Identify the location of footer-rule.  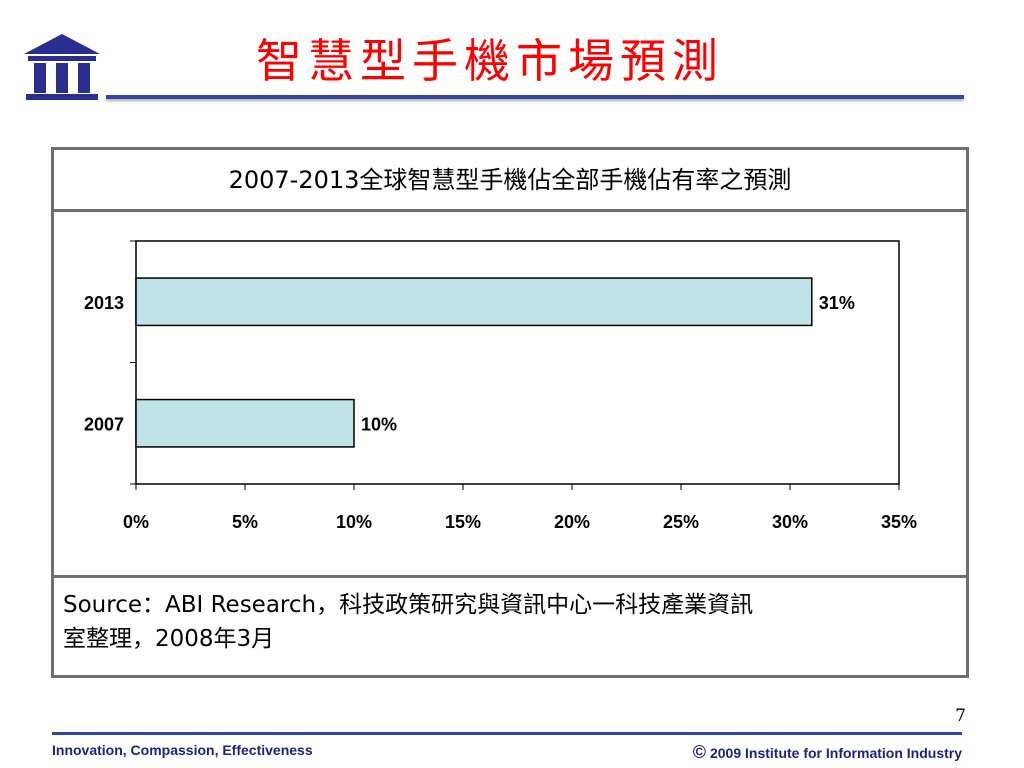
(507, 733).